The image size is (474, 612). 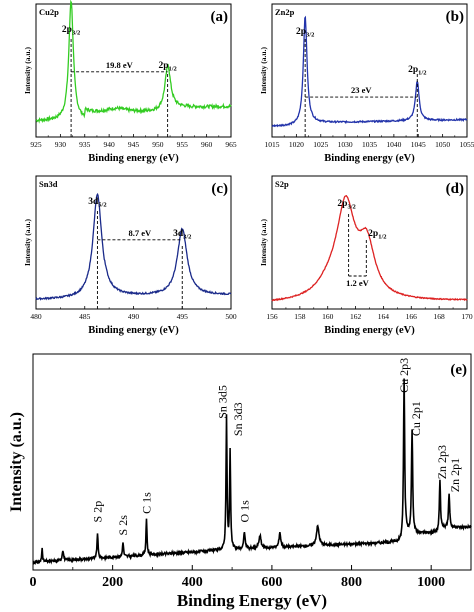 I want to click on peak-label: Cu 2p3, so click(x=404, y=375).